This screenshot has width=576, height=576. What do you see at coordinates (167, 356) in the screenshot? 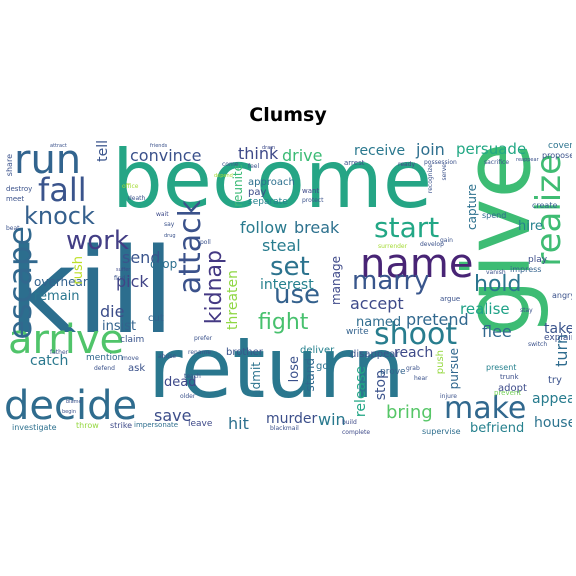
I see `word-abuse: abuse` at bounding box center [167, 356].